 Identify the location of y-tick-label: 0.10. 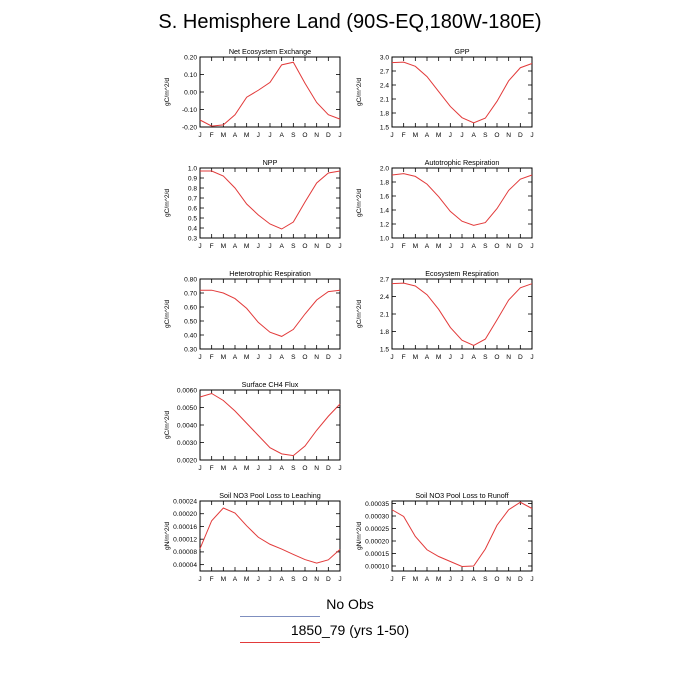
(190, 75).